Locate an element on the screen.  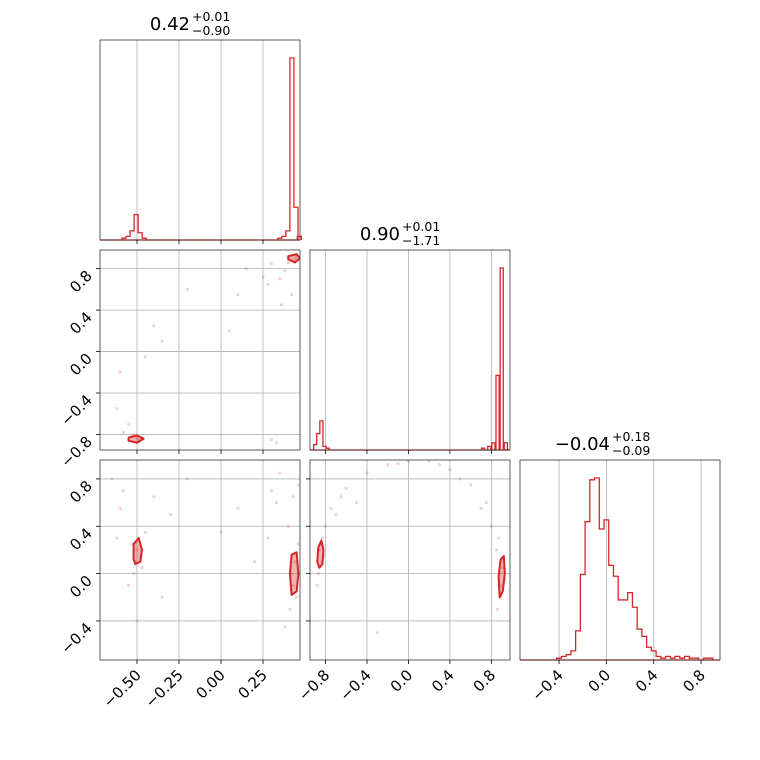
title-median: 0.42 is located at coordinates (170, 24).